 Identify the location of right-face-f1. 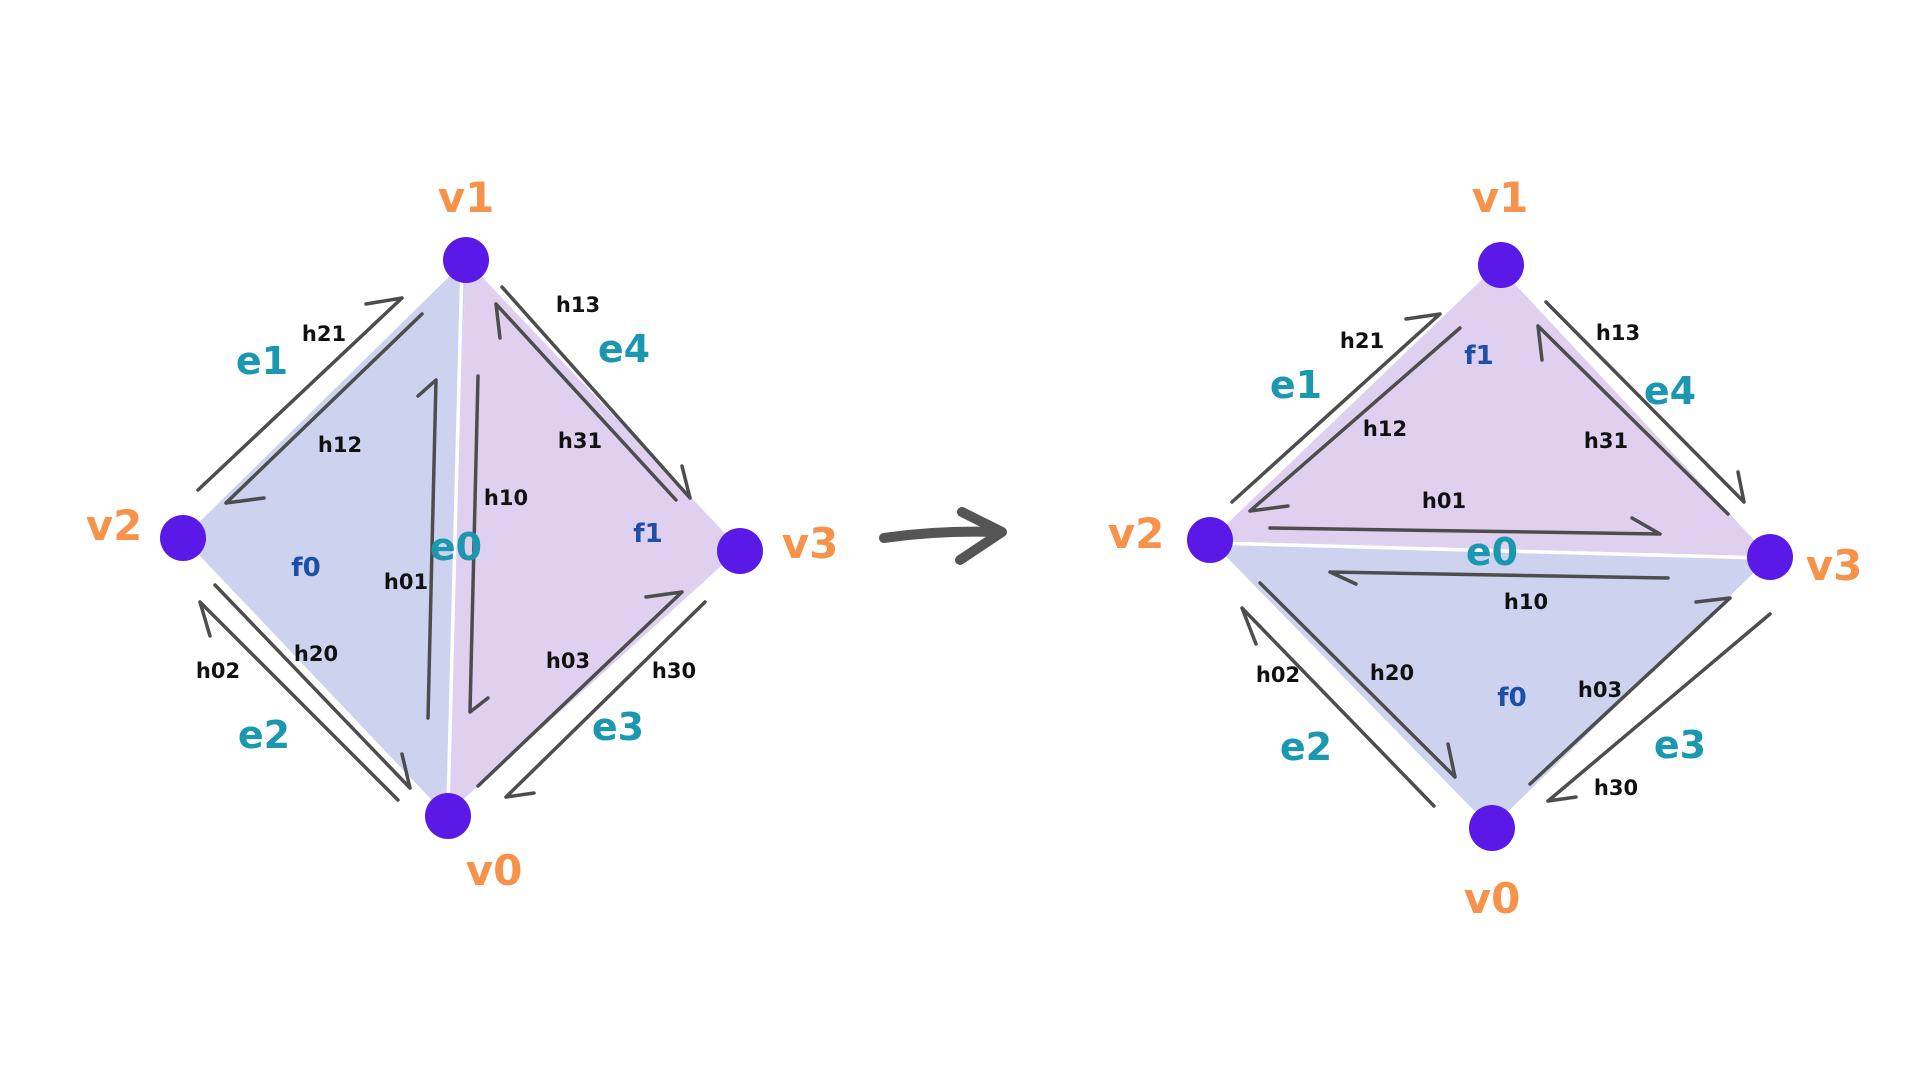
(1490, 411).